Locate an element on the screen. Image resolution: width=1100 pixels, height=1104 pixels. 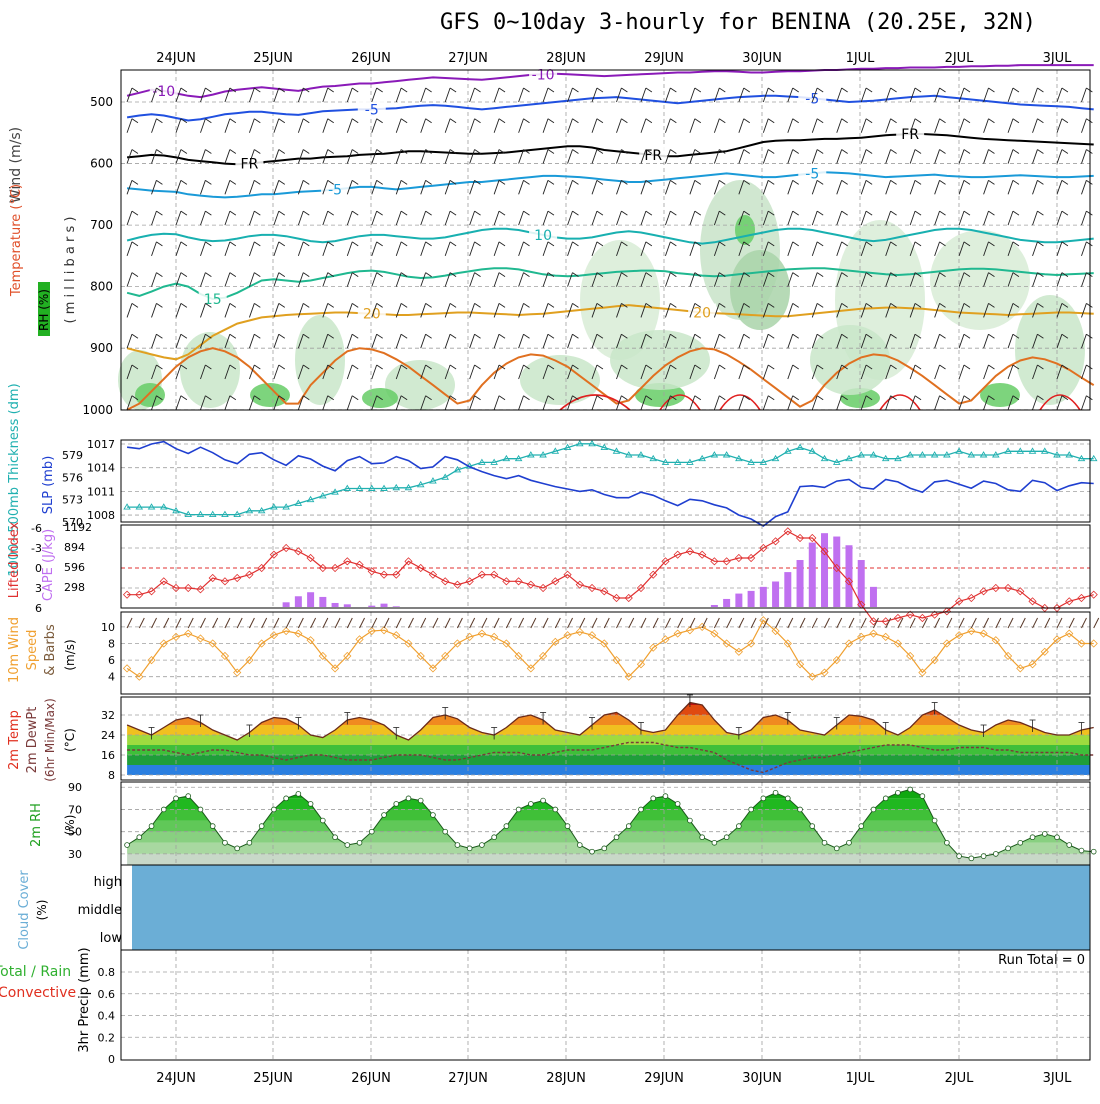
pressure-tick-label: 1000 is located at coordinates (97, 410).